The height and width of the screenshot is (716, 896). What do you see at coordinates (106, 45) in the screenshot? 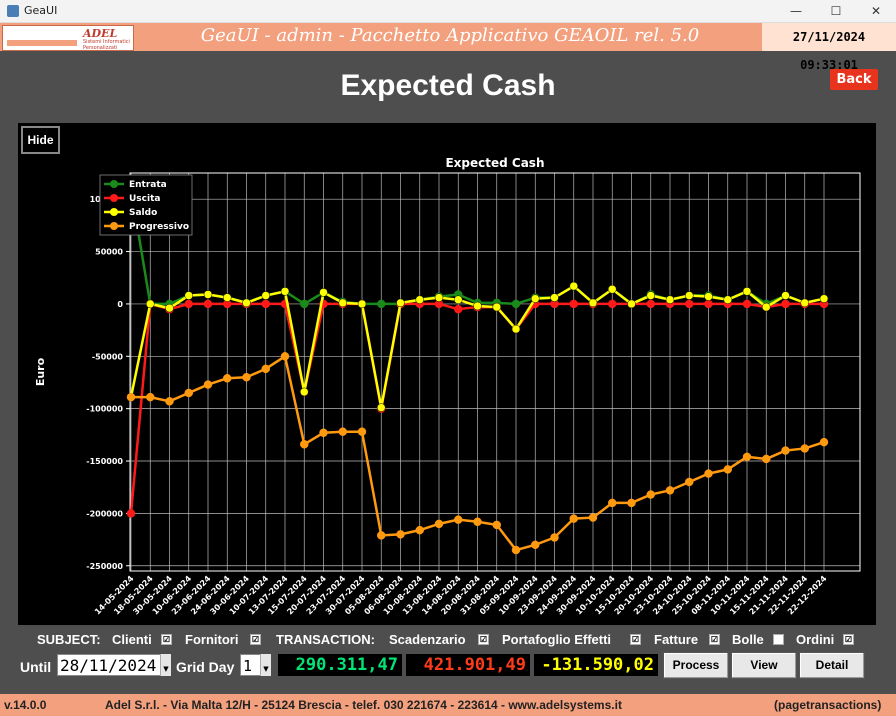
I see `logo-subtext: Sistemi Informatici Personalizzati` at bounding box center [106, 45].